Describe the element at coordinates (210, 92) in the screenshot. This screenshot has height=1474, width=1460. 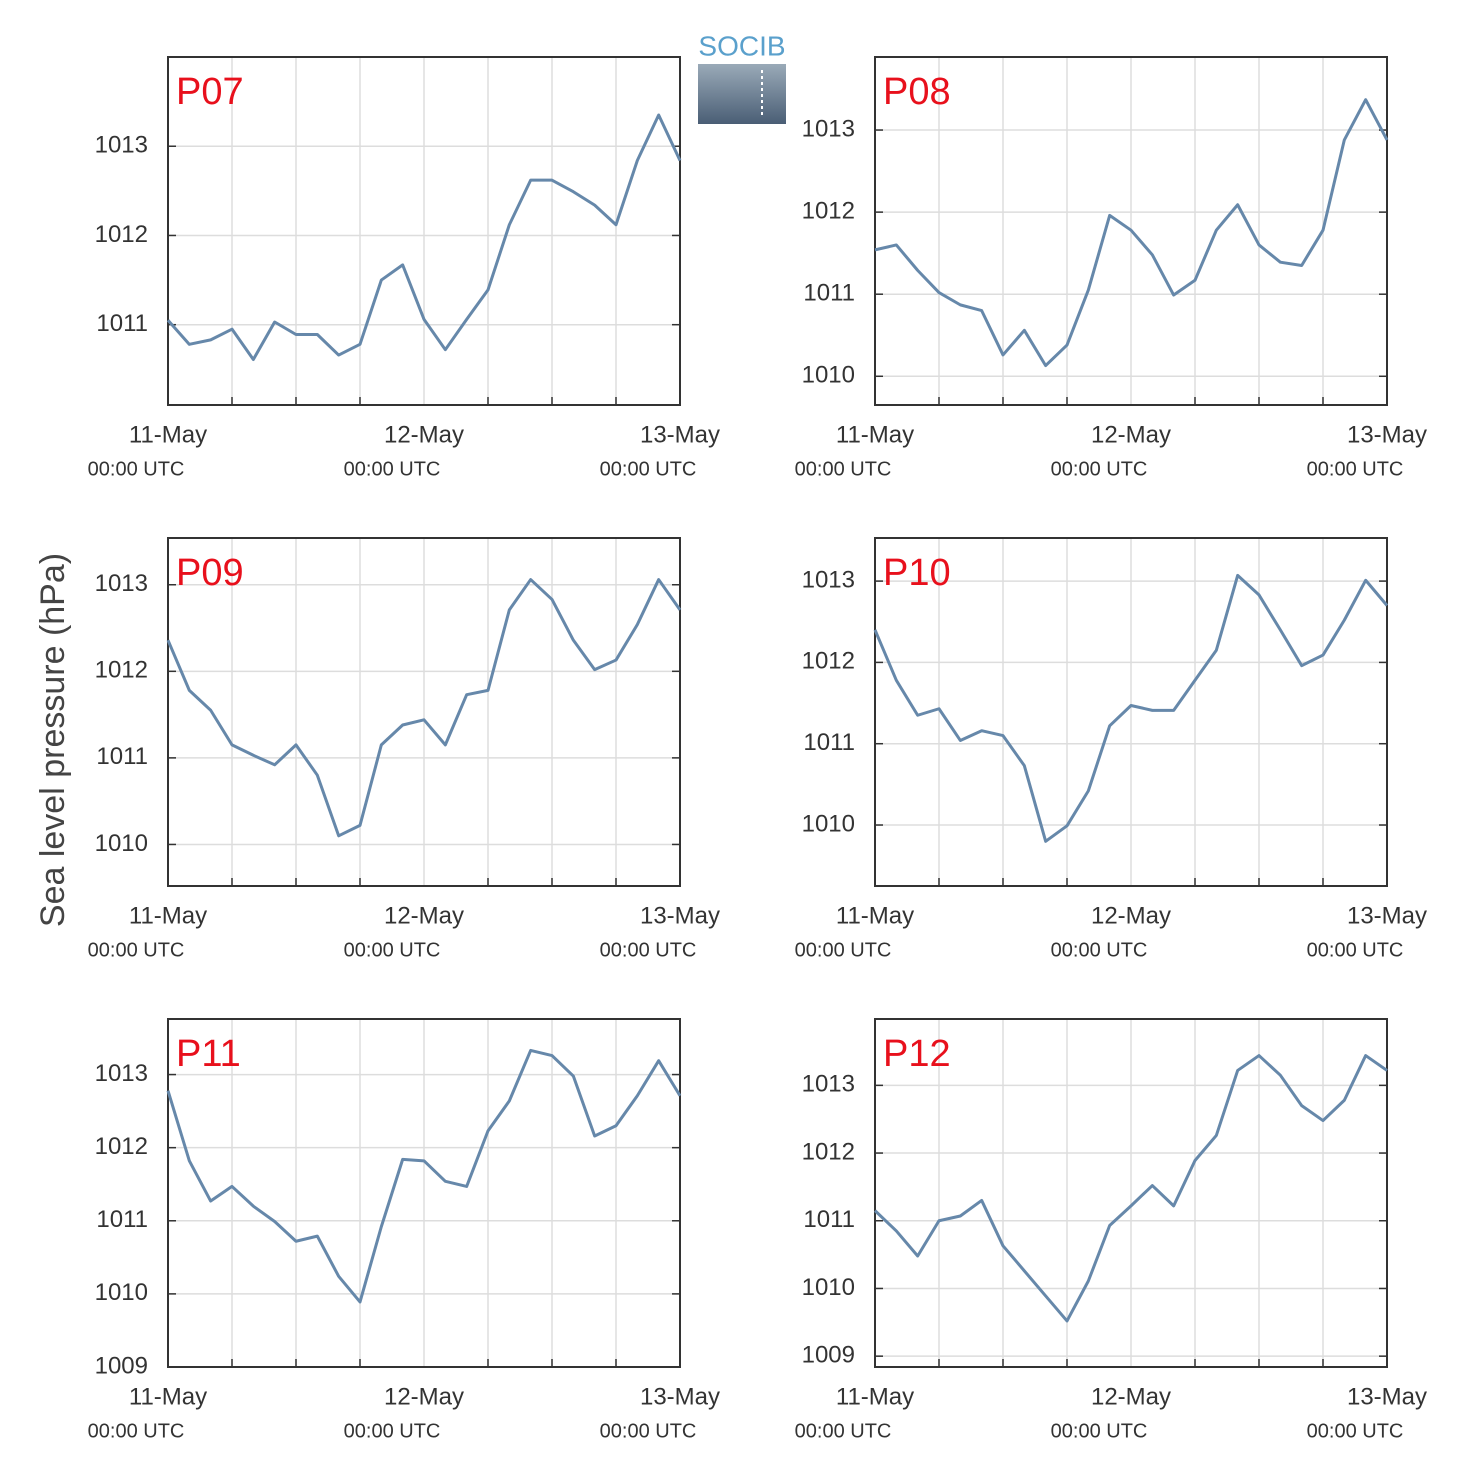
I see `subplot-title: P07` at that location.